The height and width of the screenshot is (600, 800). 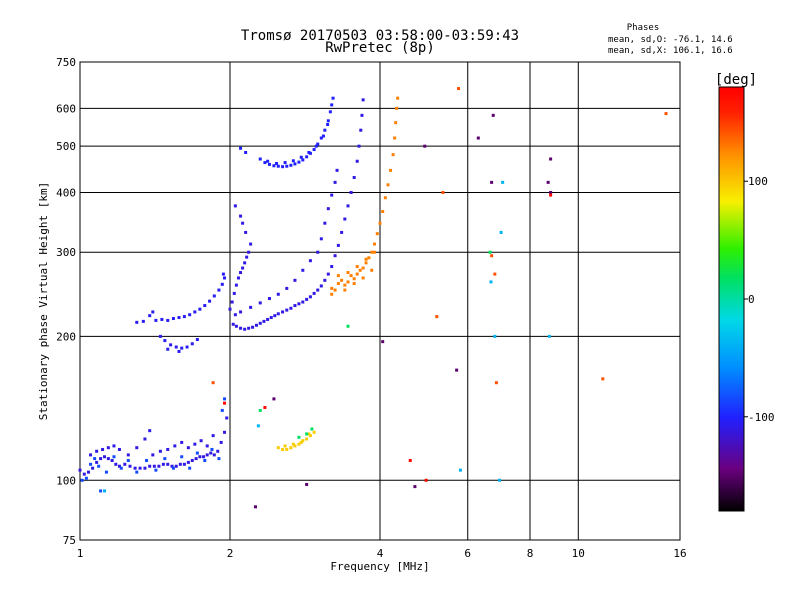 I want to click on x-tick-label: 1, so click(x=80, y=553).